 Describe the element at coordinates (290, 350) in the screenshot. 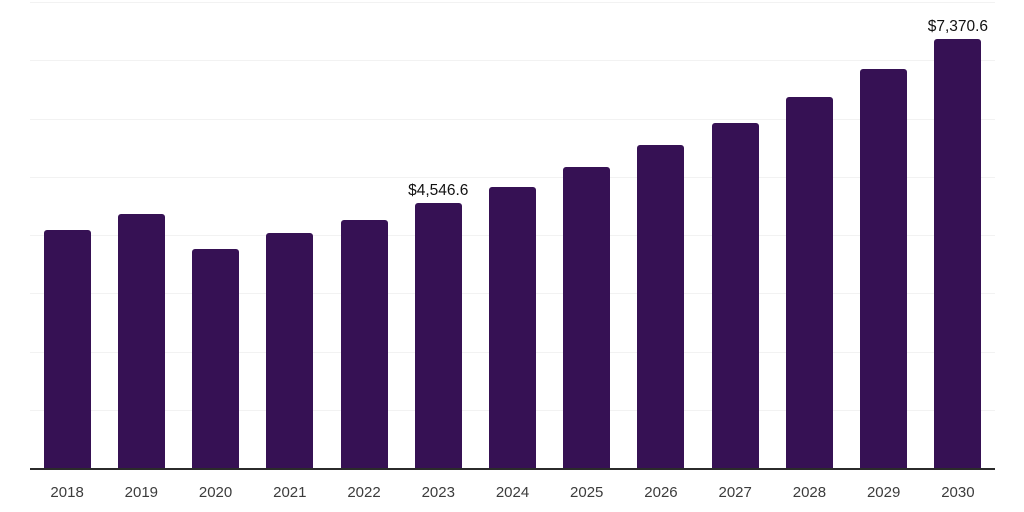

I see `bar-2021` at that location.